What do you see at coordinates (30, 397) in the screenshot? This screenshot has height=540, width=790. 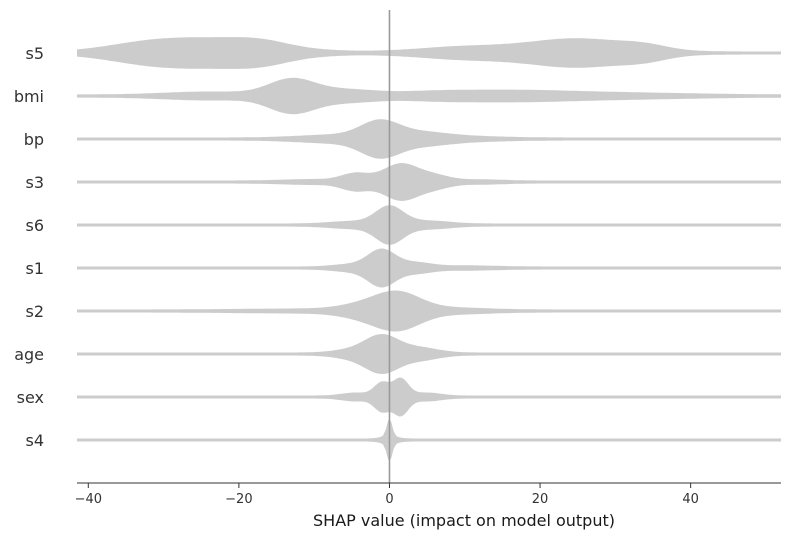 I see `feature-label-sex: sex` at bounding box center [30, 397].